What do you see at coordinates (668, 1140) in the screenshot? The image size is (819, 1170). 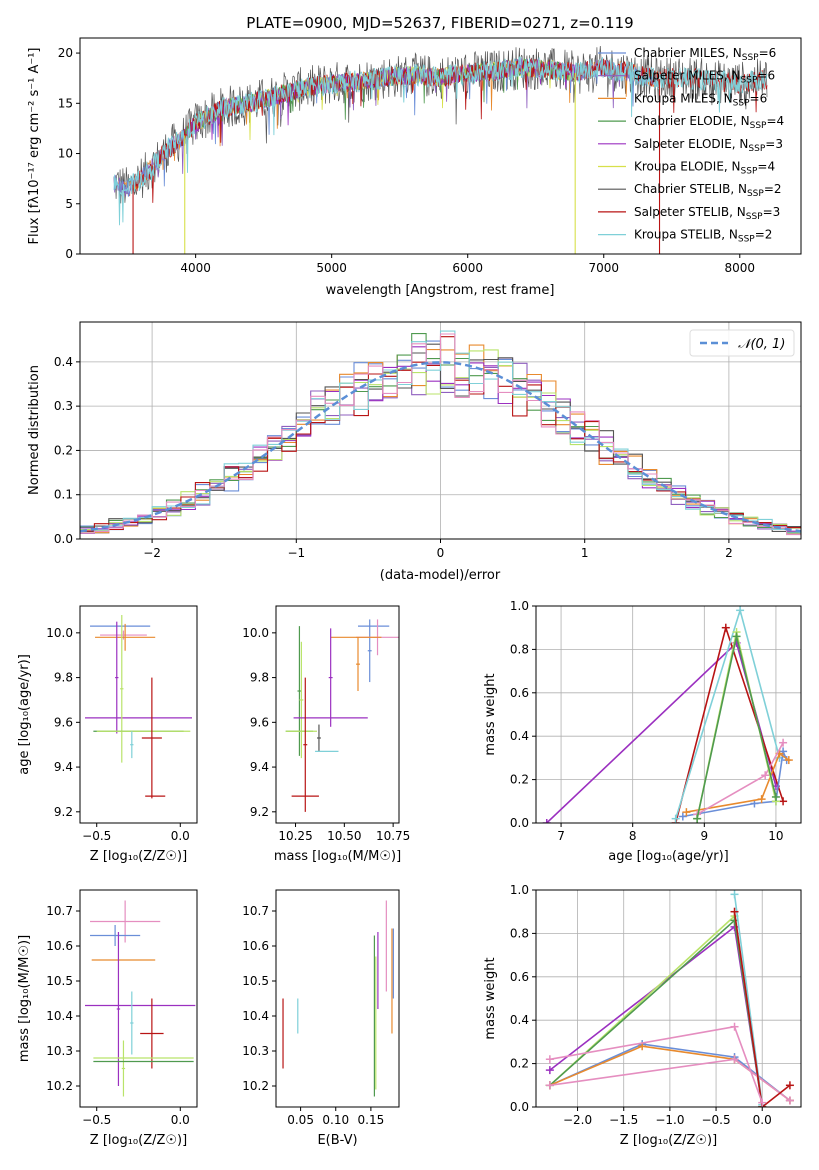 I see `weight_vs_Z-xlabel: Z [log₁₀(Z/Z☉)]` at bounding box center [668, 1140].